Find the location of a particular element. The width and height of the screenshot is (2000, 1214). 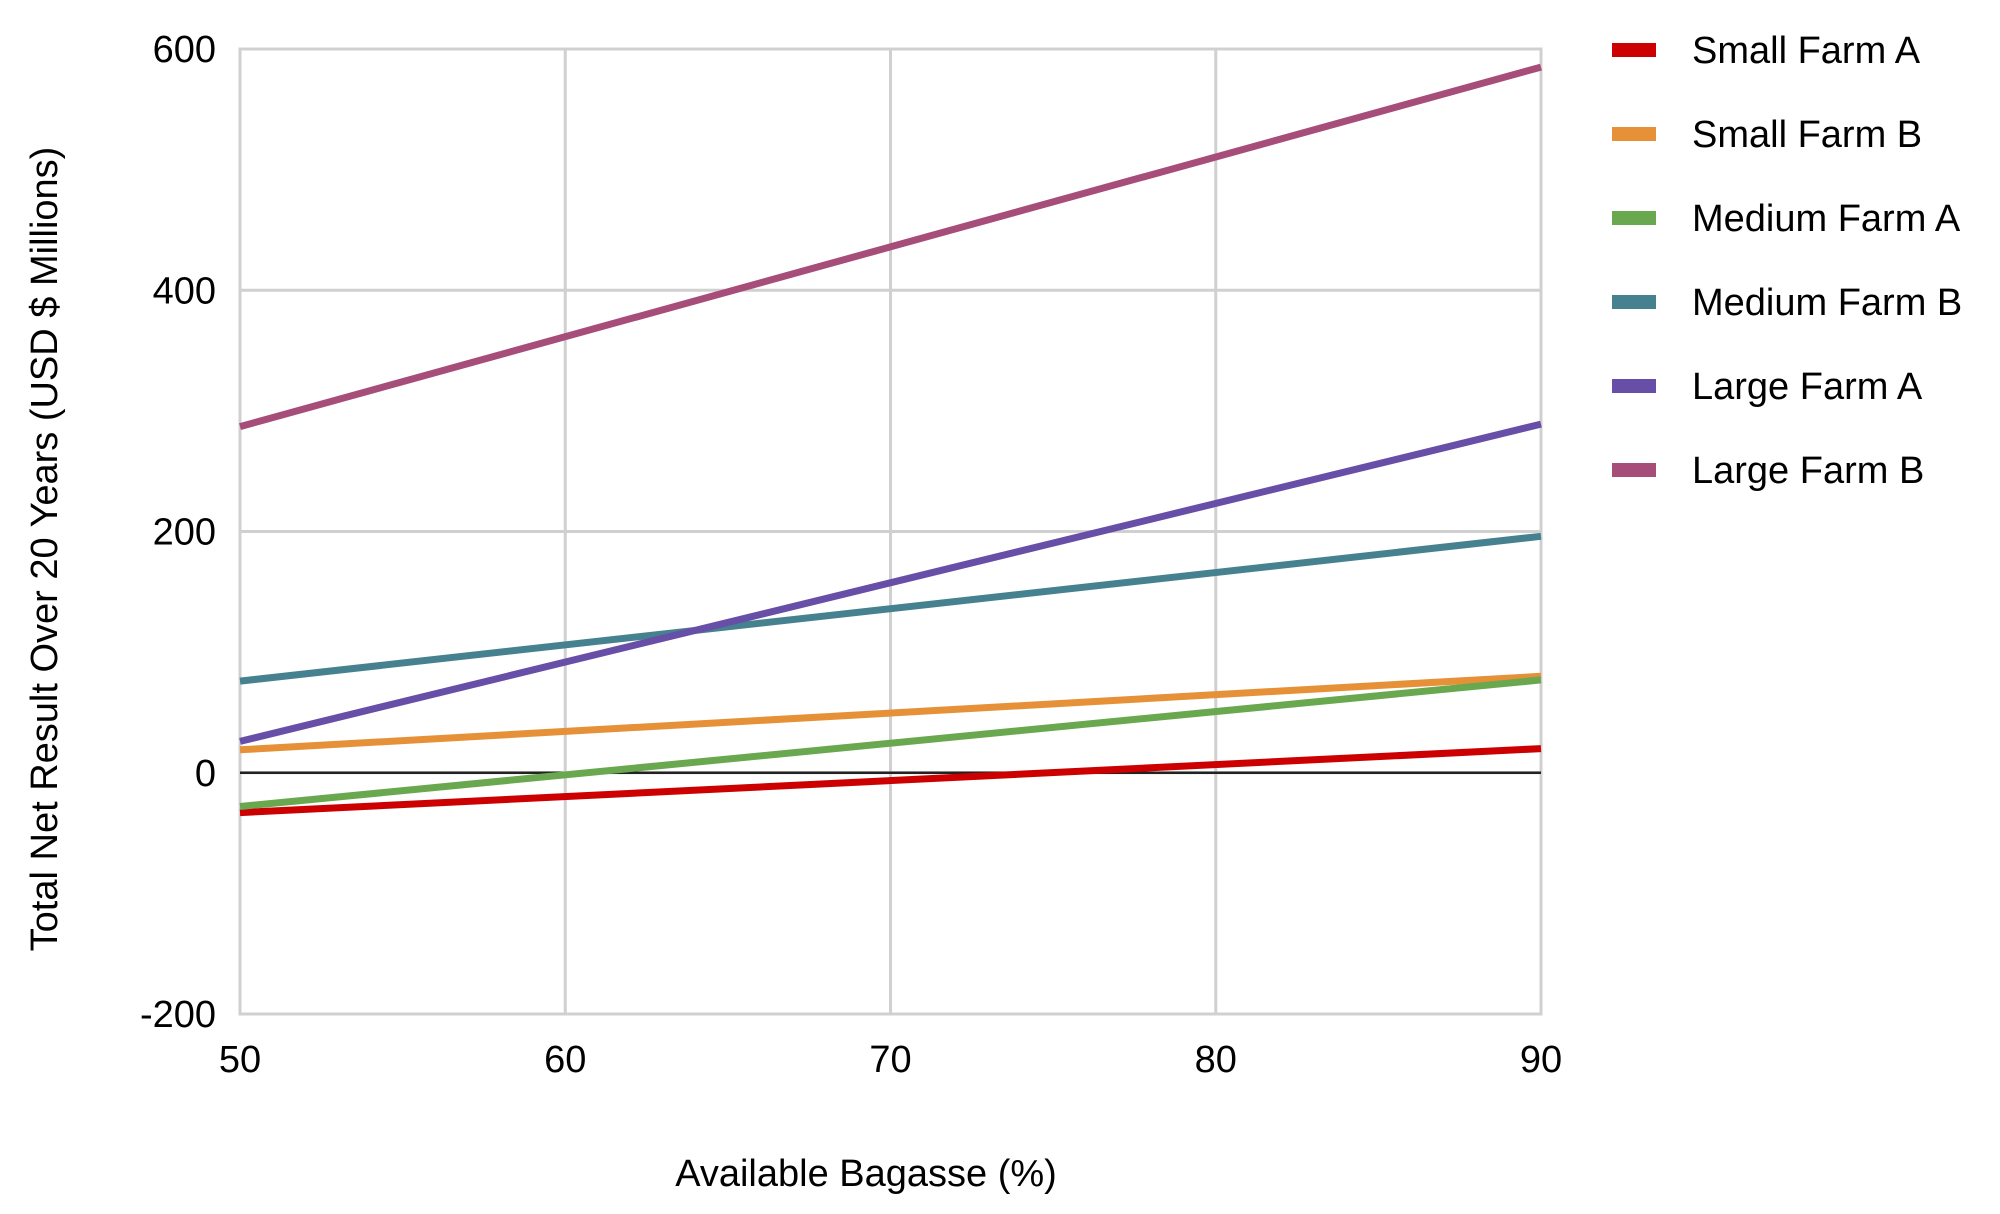

x-axis-title: Available Bagasse (%) is located at coordinates (866, 1174).